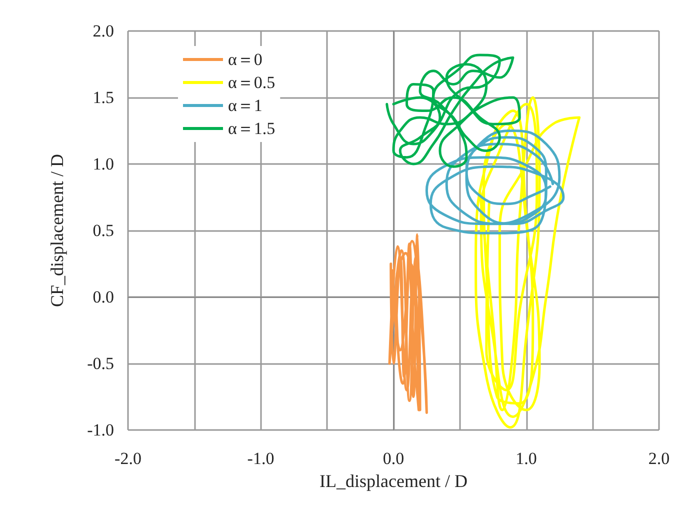 The height and width of the screenshot is (527, 685). What do you see at coordinates (252, 82) in the screenshot?
I see `legend-label: α＝0.5` at bounding box center [252, 82].